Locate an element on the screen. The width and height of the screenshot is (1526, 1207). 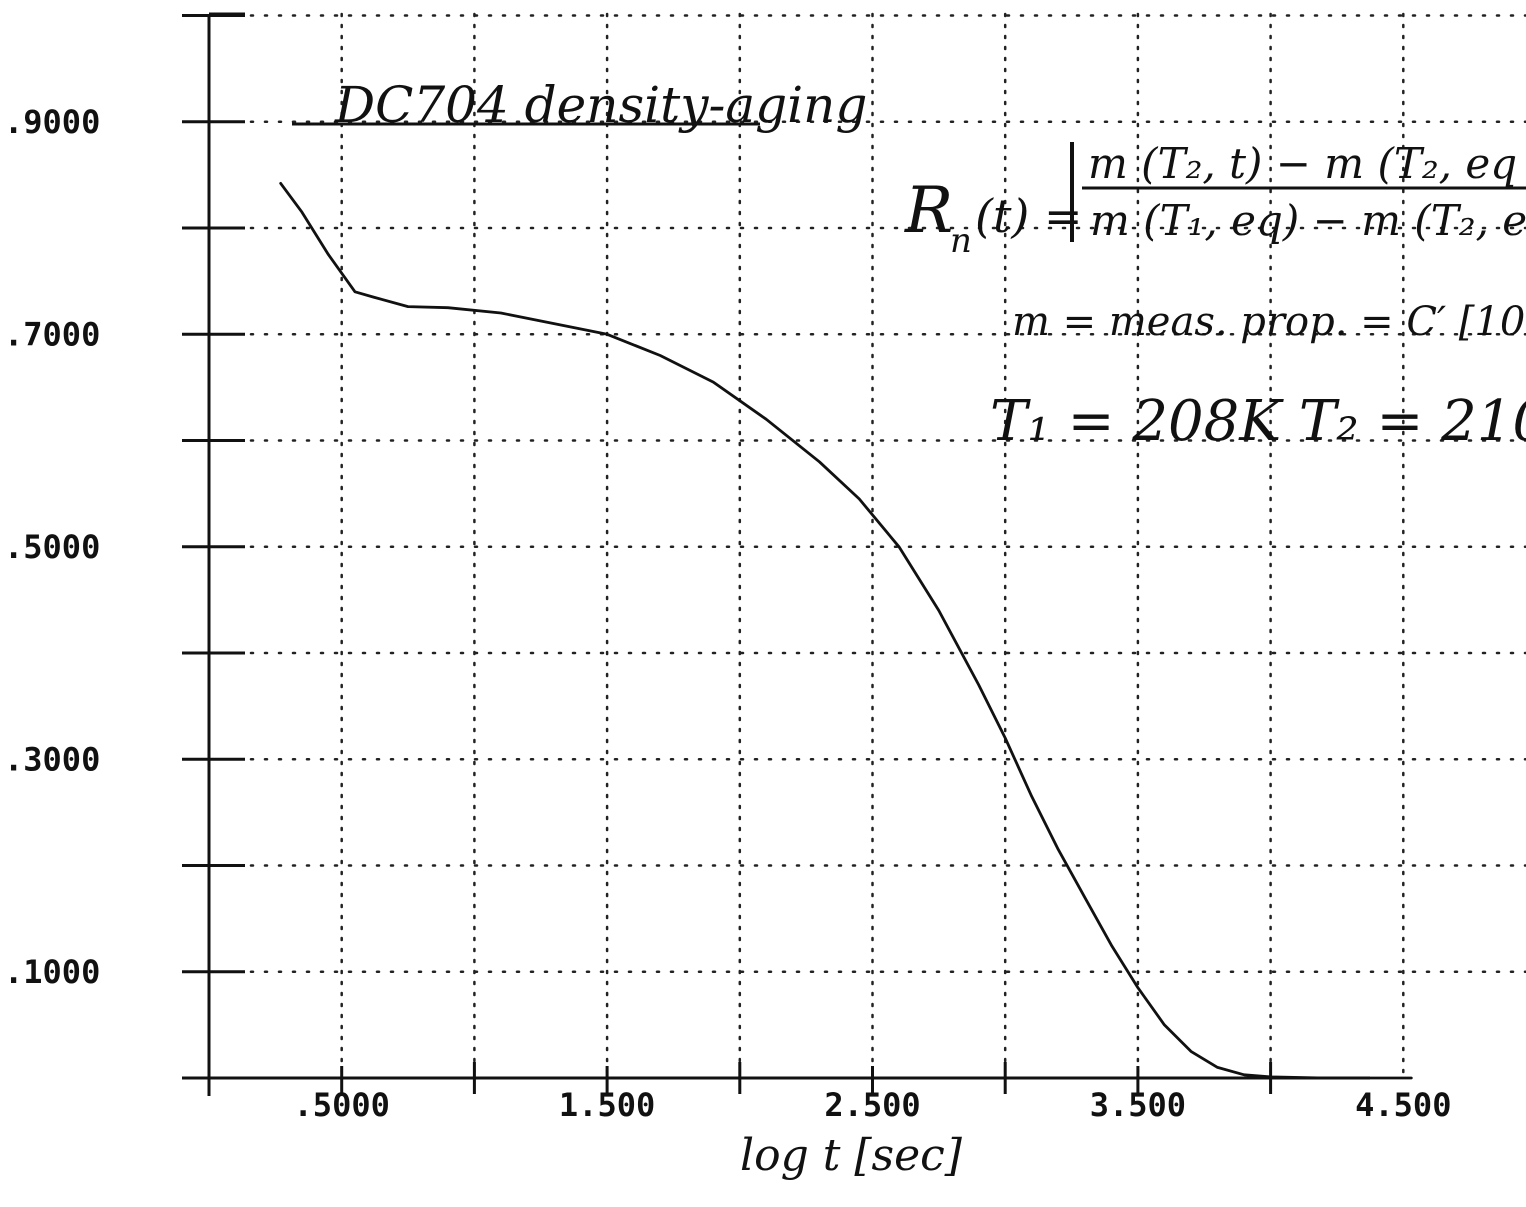
x-tick-label: .5000 is located at coordinates (342, 1105).